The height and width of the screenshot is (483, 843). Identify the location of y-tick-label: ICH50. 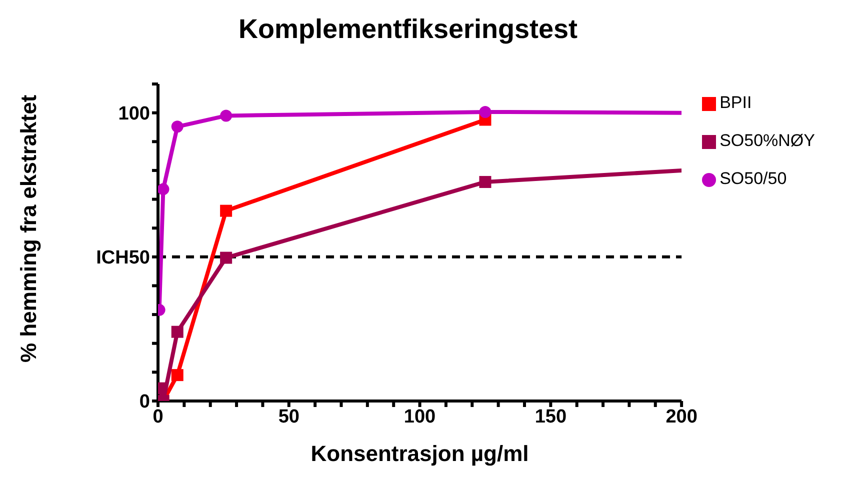
(123, 258).